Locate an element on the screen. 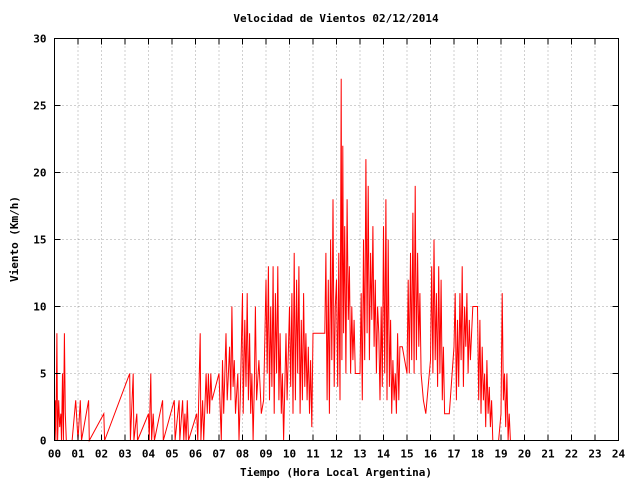 The width and height of the screenshot is (640, 484). x-tick-label: 09 is located at coordinates (265, 454).